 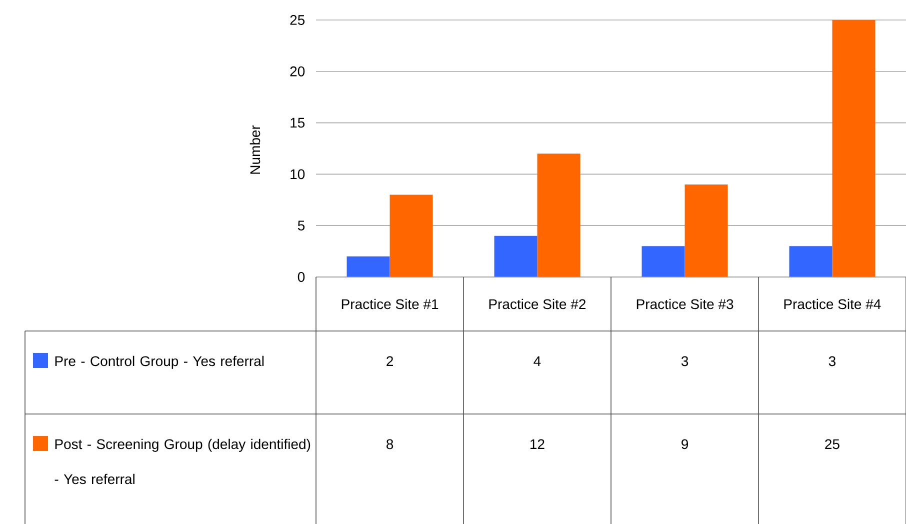 What do you see at coordinates (537, 304) in the screenshot?
I see `x-tick-label: Practice Site #2` at bounding box center [537, 304].